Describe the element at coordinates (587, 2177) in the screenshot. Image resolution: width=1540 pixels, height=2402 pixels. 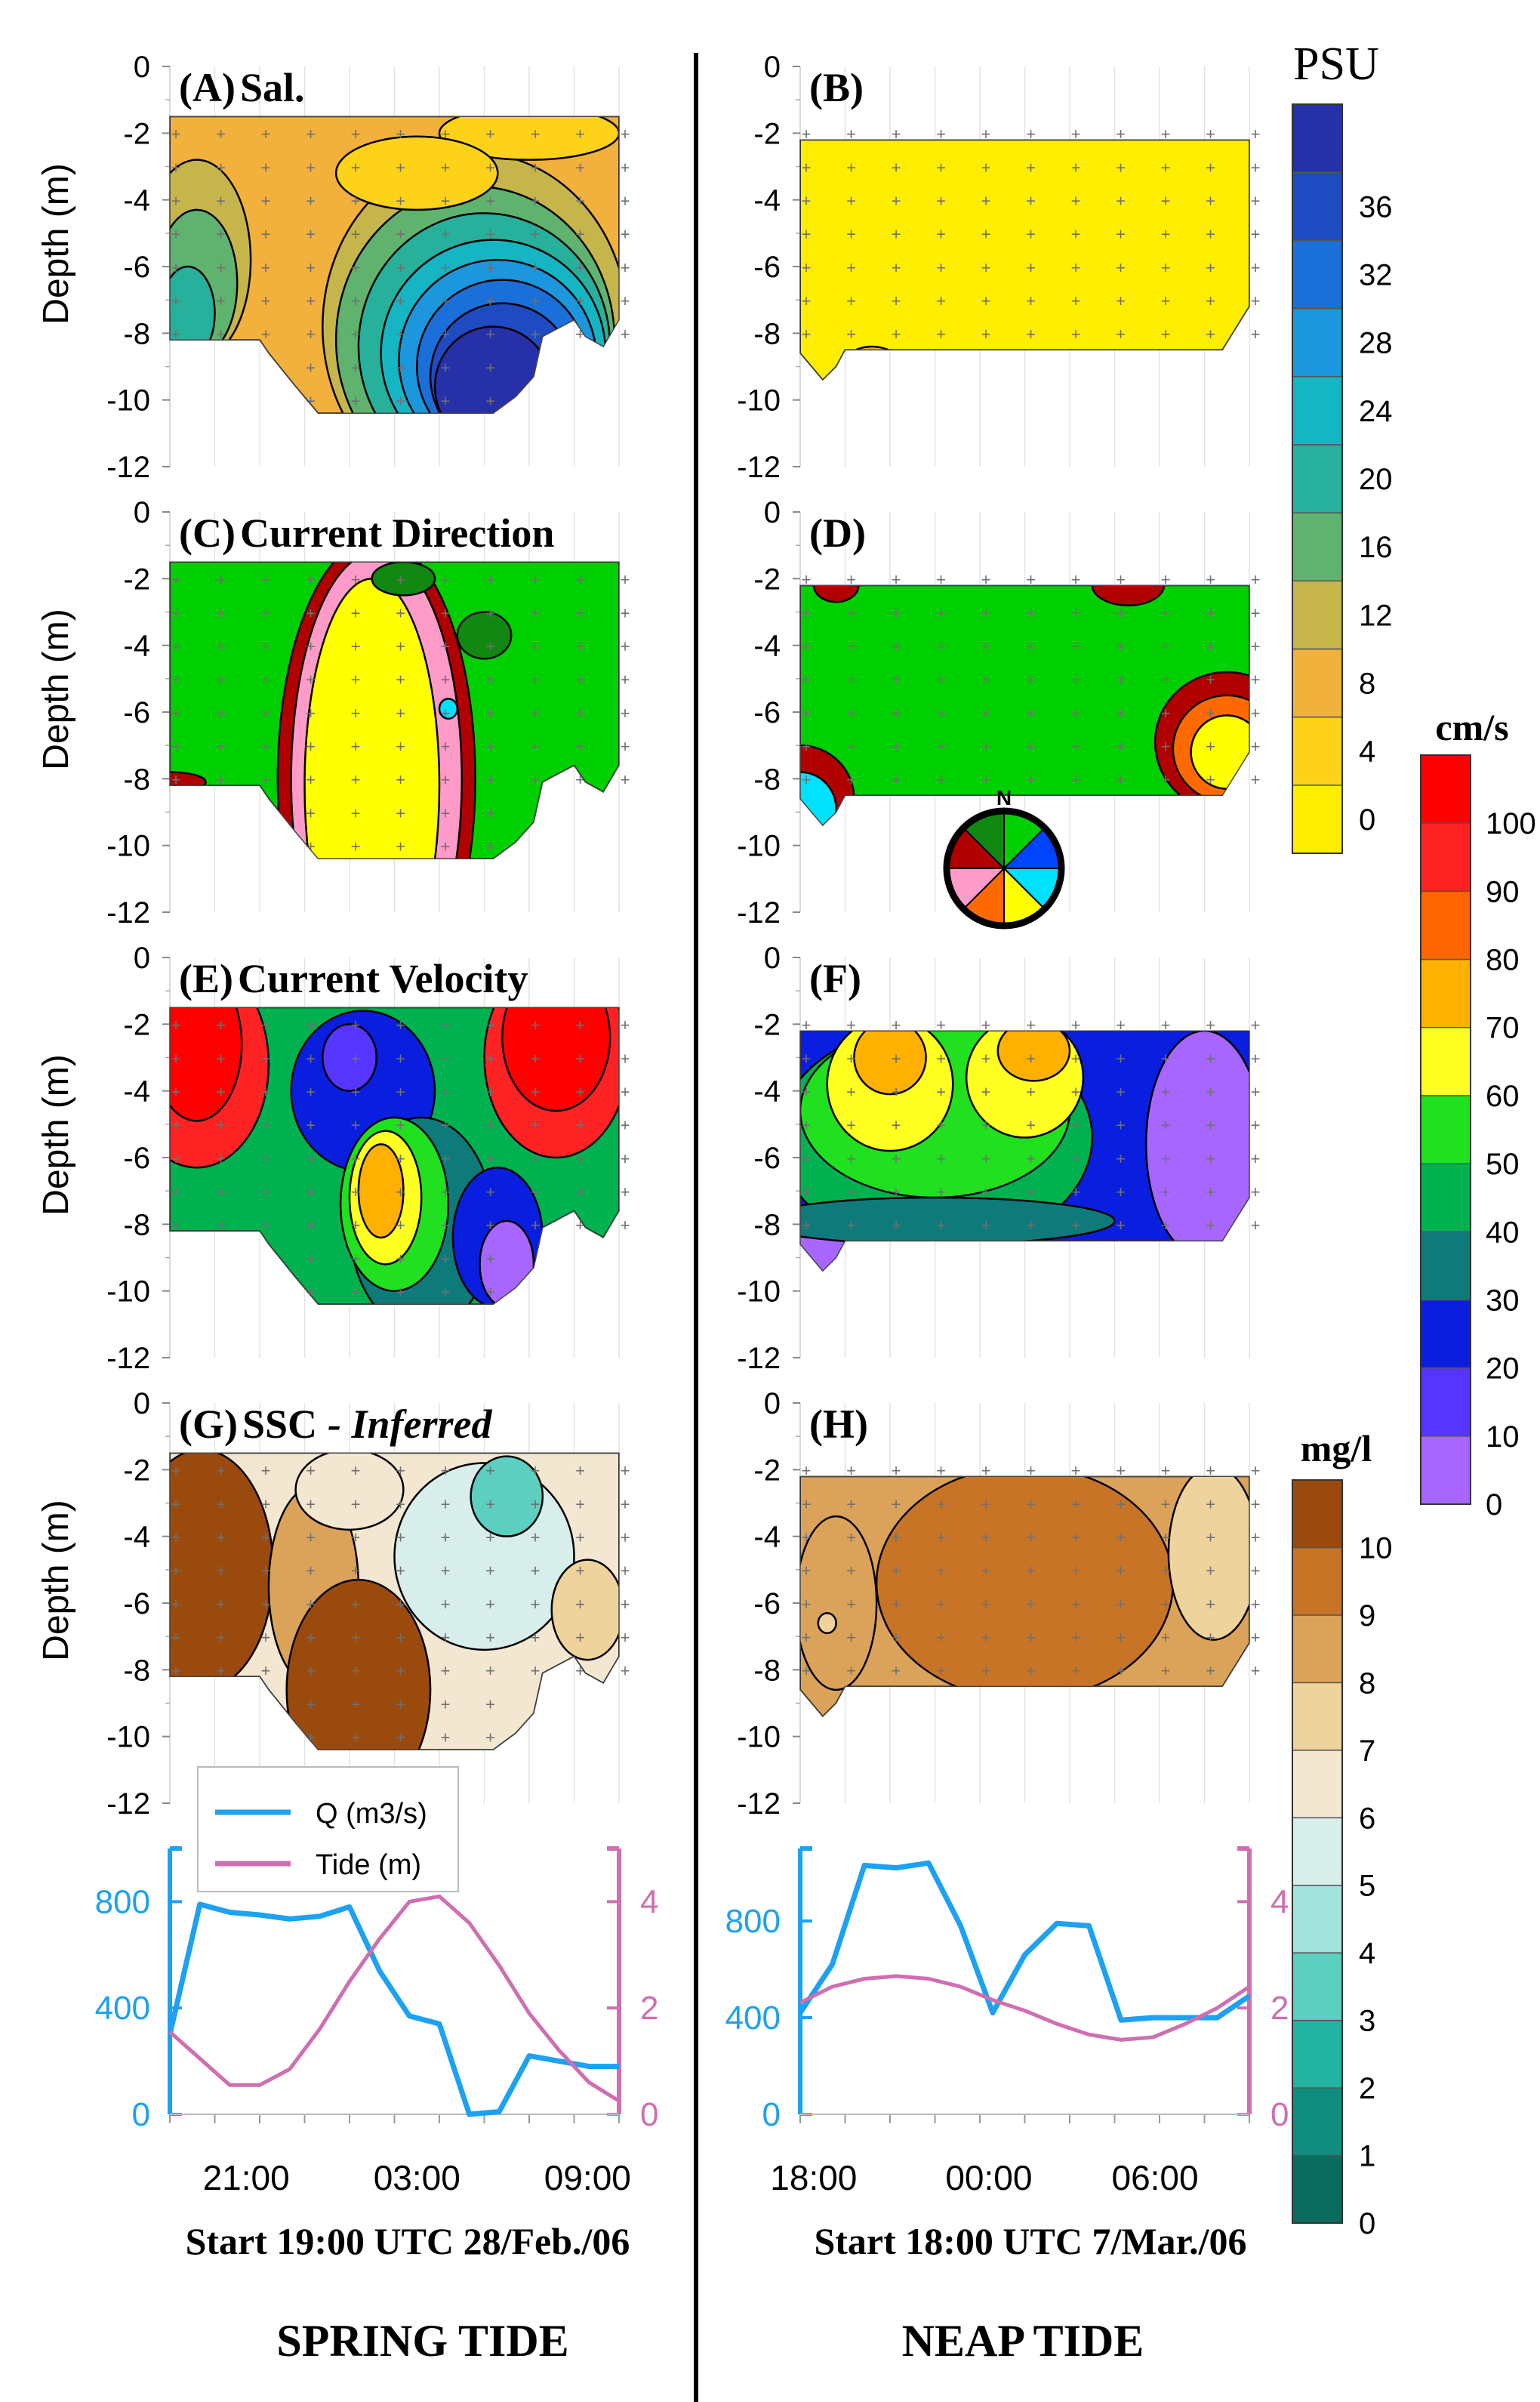
I see `x-tick-label: 09:00` at that location.